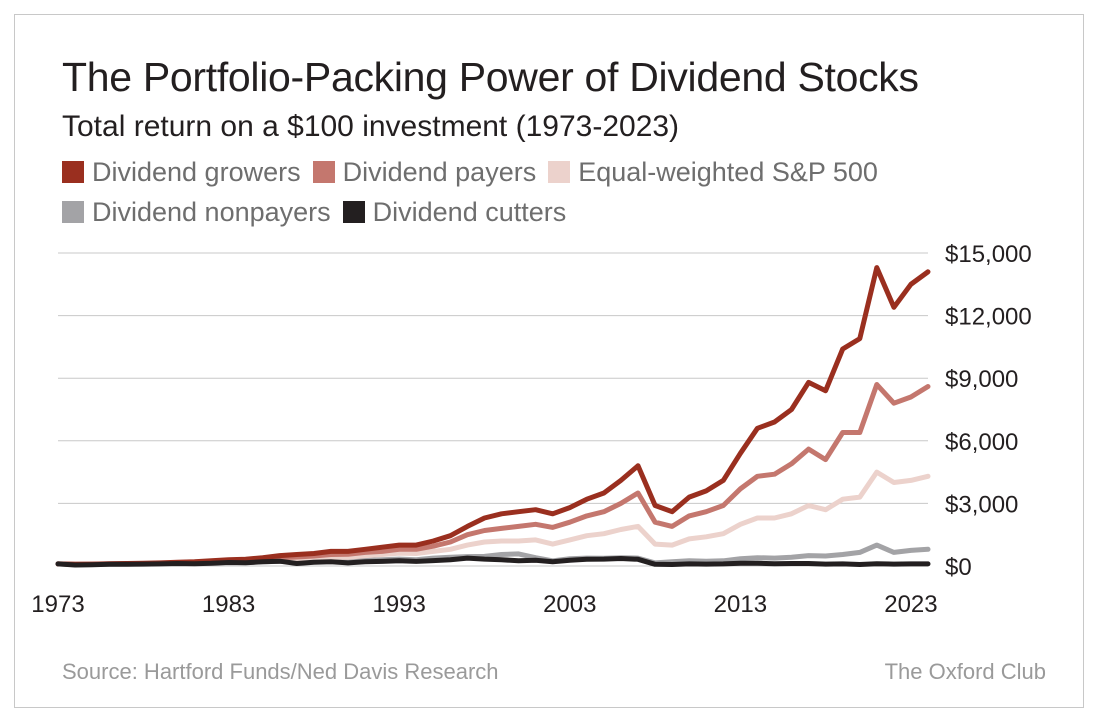 This screenshot has height=724, width=1100. Describe the element at coordinates (958, 567) in the screenshot. I see `y-tick-label: $0` at that location.